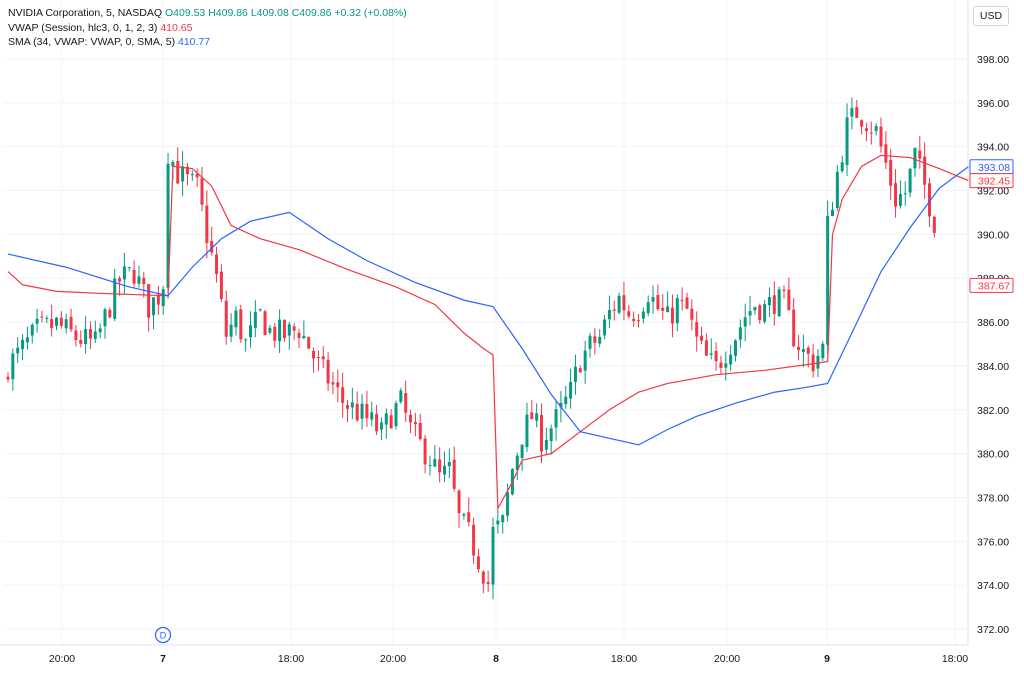  What do you see at coordinates (85, 13) in the screenshot?
I see `legend-symbol: NVIDIA Corporation, 5, NASDAQ` at bounding box center [85, 13].